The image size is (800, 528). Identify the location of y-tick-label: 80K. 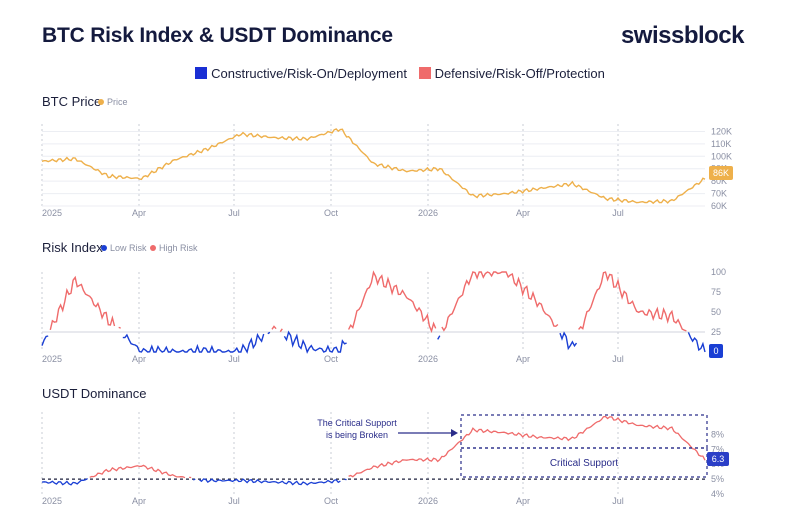
(719, 181).